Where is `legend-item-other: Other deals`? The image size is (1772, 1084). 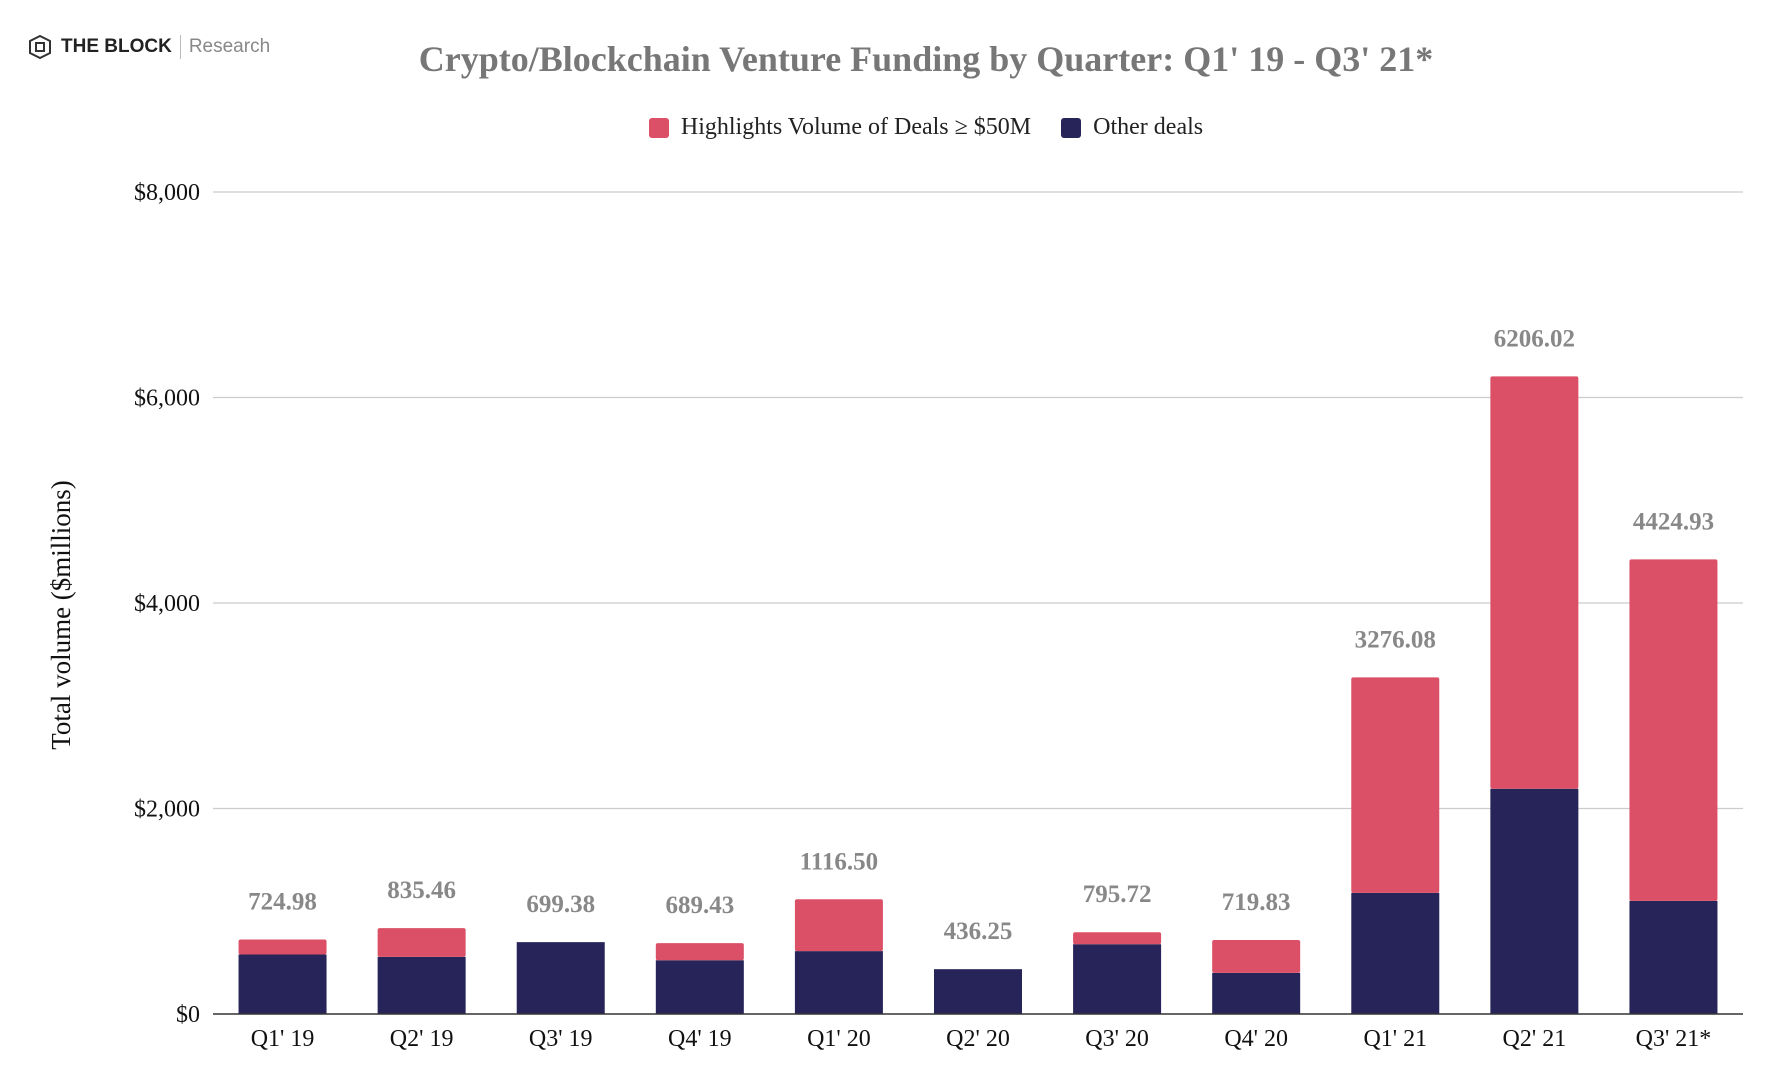
legend-item-other: Other deals is located at coordinates (1132, 127).